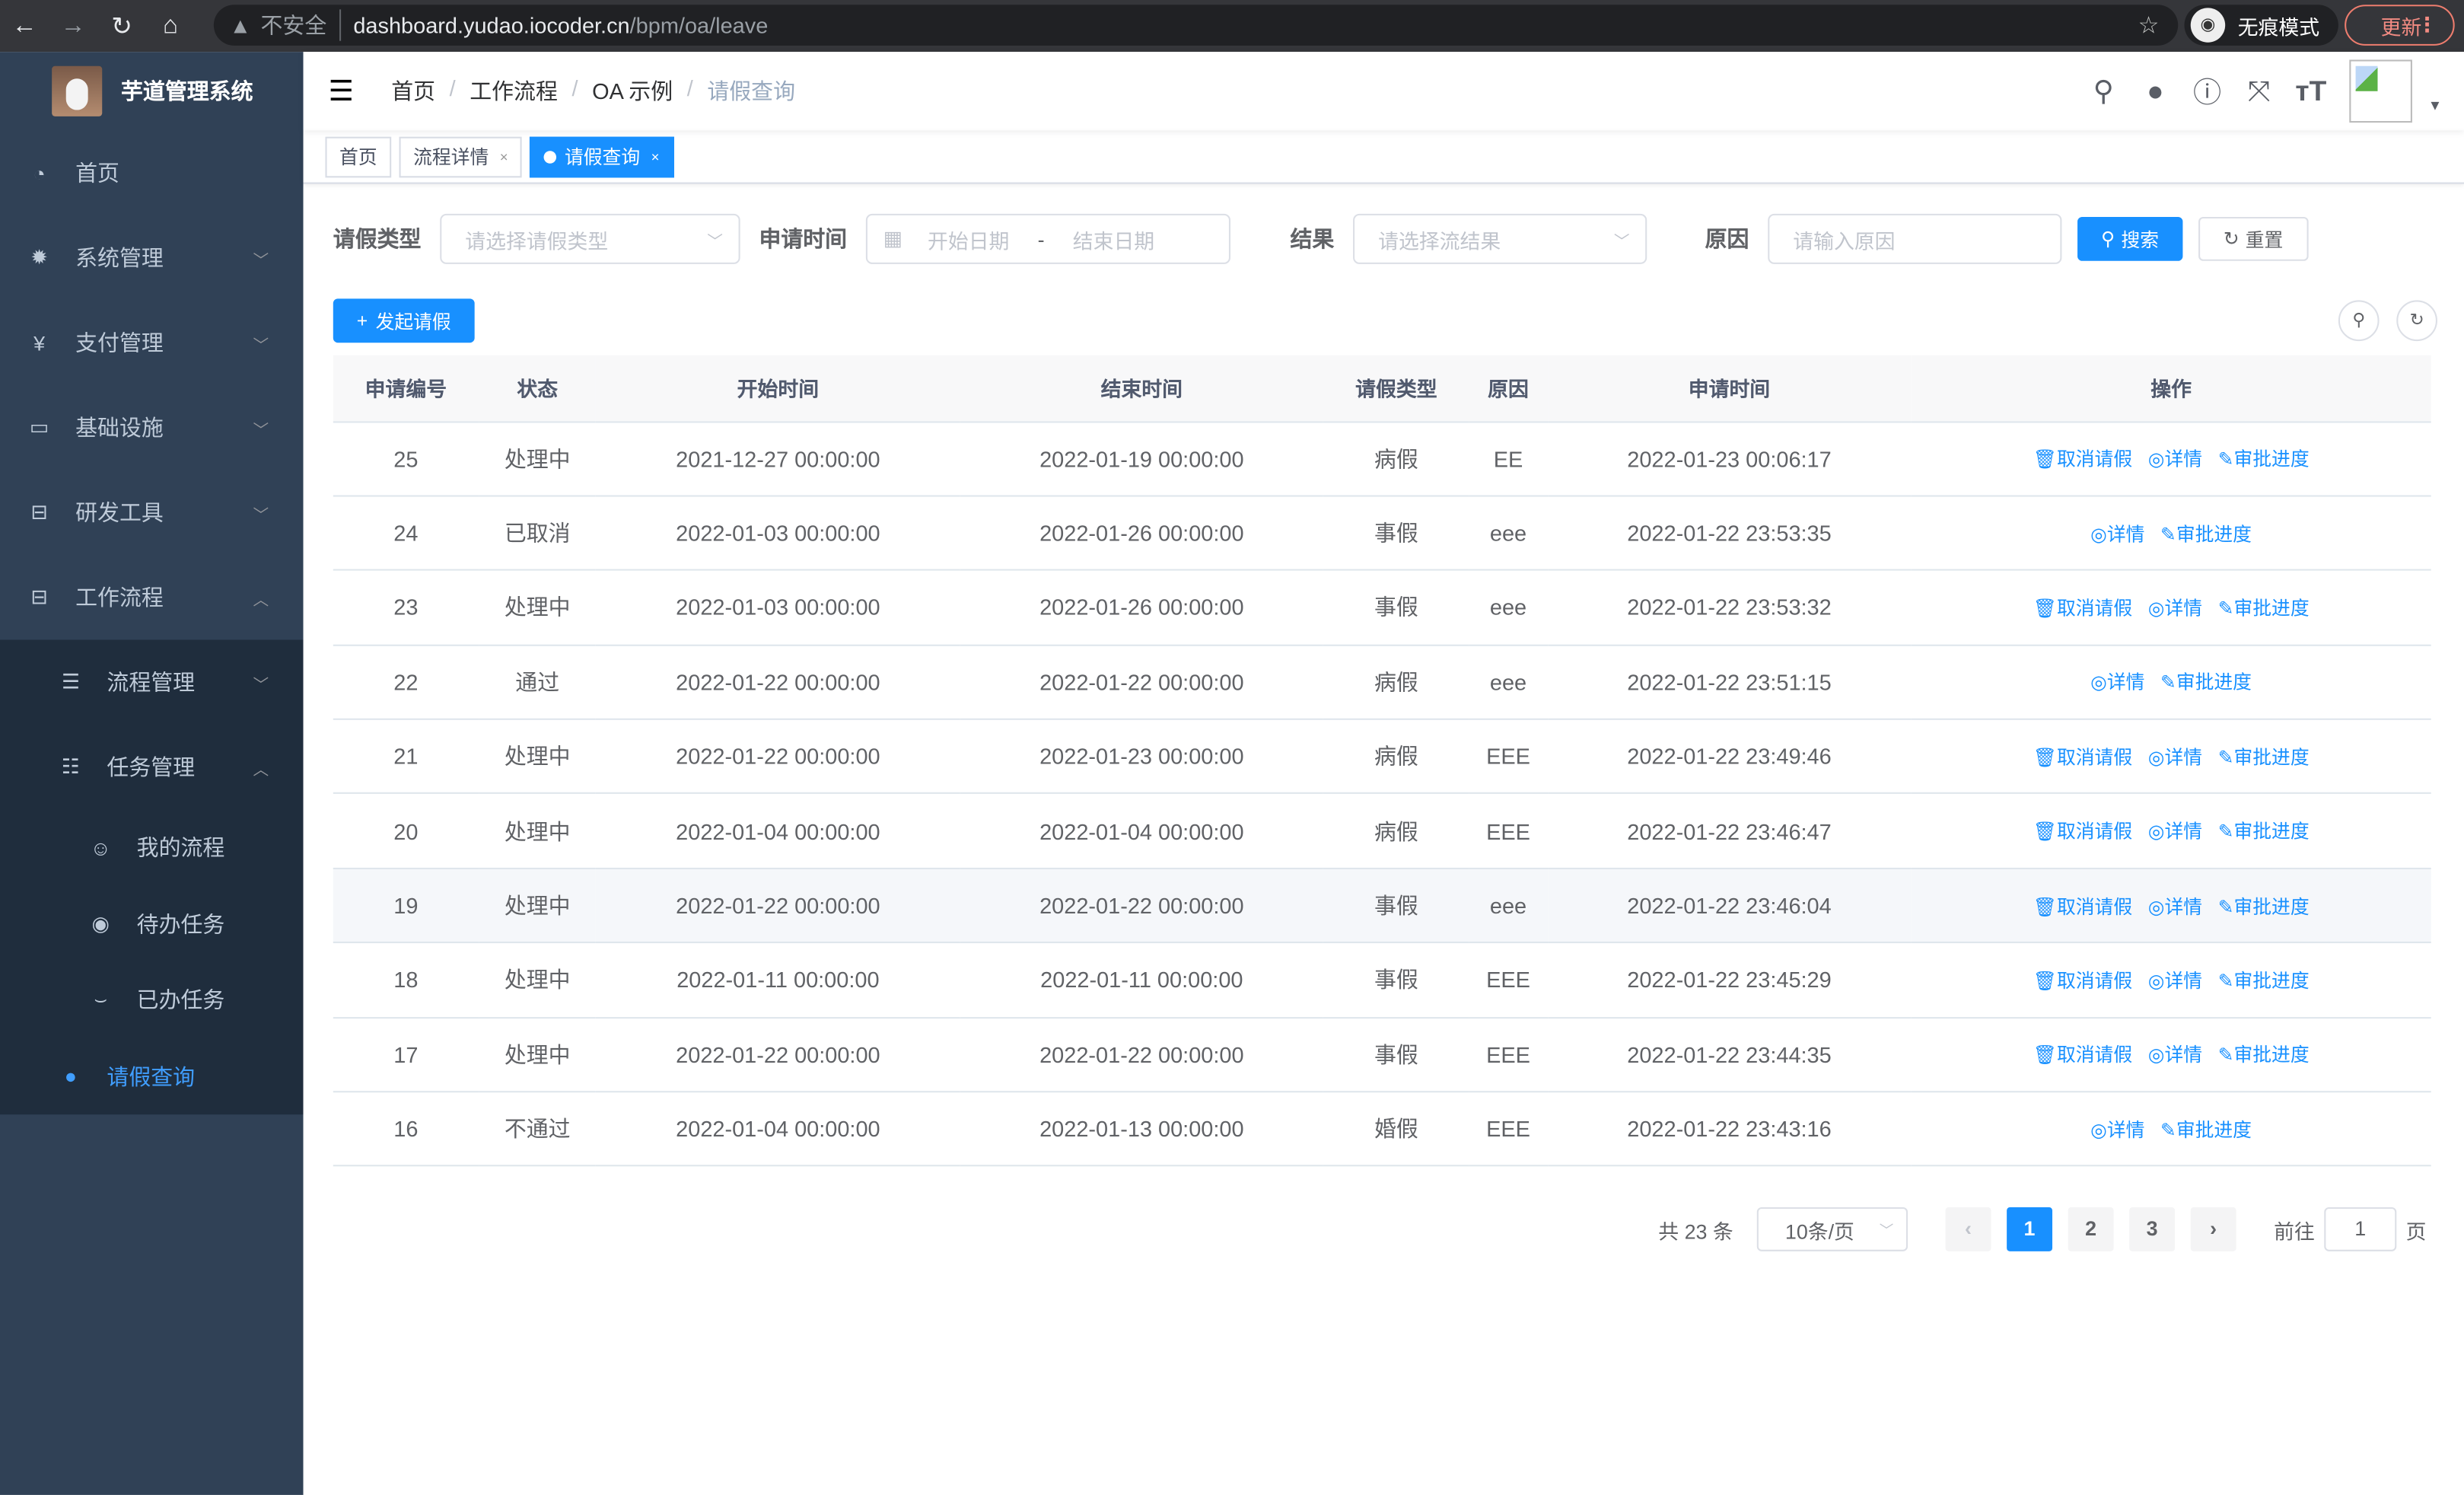  What do you see at coordinates (152, 512) in the screenshot?
I see `sidebar-item-tool: ⊟ 研发工具 ﹀` at bounding box center [152, 512].